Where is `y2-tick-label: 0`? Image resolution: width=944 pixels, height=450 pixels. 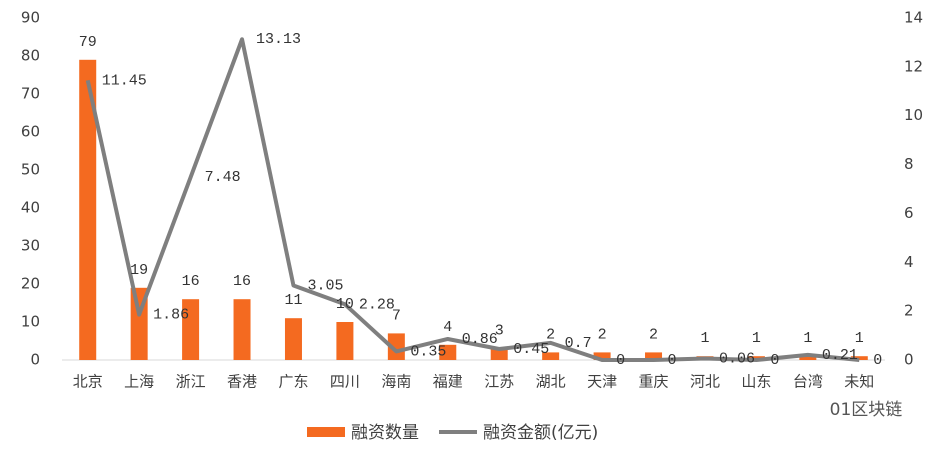
y2-tick-label: 0 is located at coordinates (909, 360).